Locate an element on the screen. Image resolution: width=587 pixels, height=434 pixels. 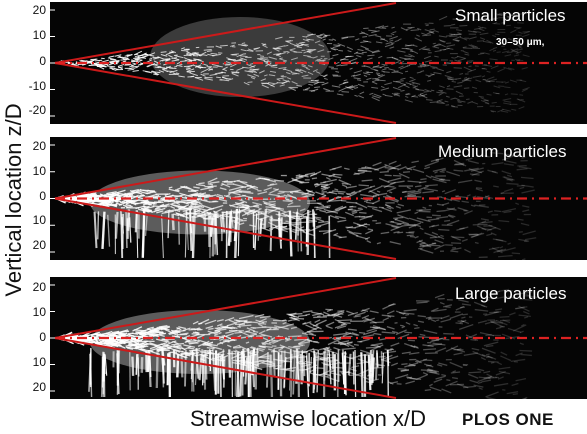
particle-core is located at coordinates (240, 57).